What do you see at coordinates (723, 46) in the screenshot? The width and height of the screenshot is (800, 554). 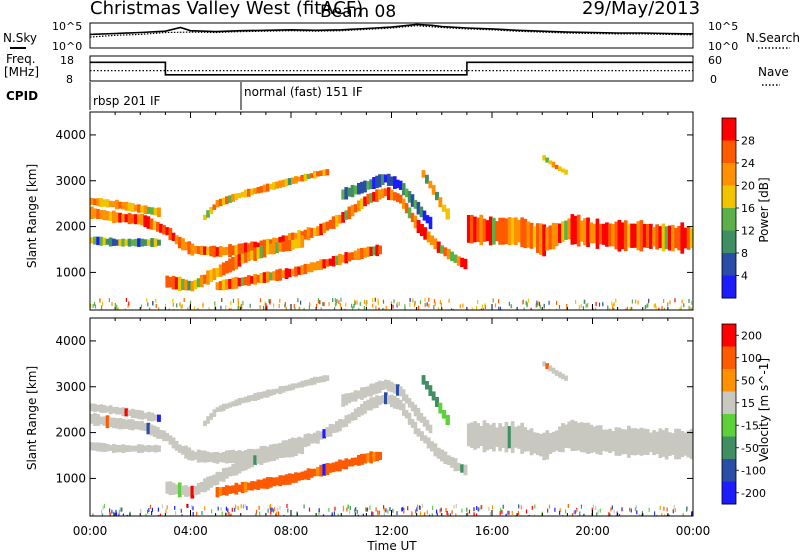 I see `nsearch-tick-bottom: 10^0` at bounding box center [723, 46].